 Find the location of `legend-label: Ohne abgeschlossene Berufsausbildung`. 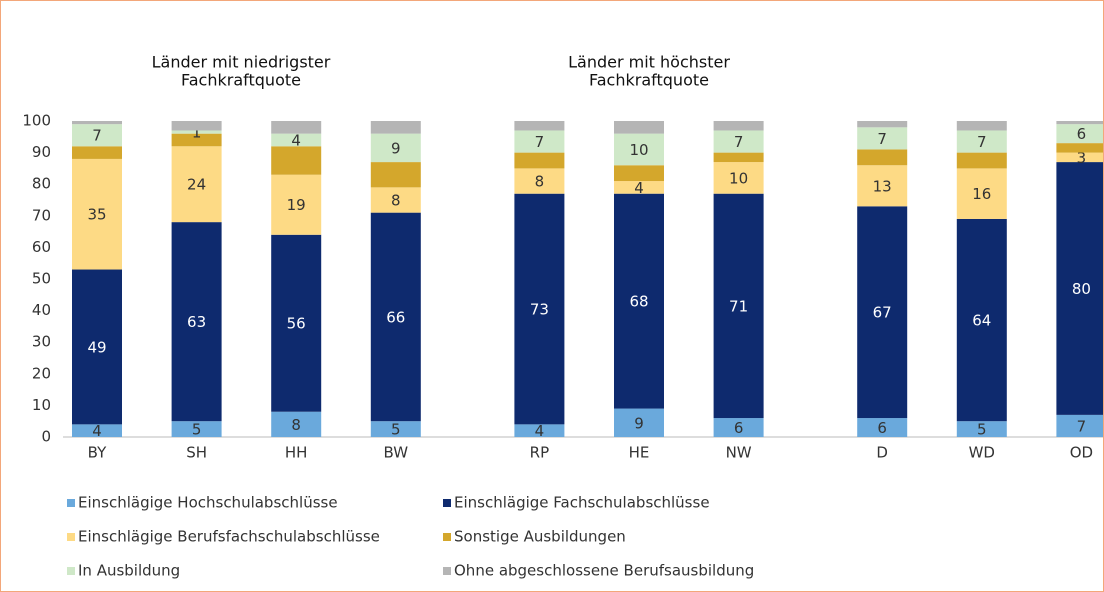

legend-label: Ohne abgeschlossene Berufsausbildung is located at coordinates (604, 571).